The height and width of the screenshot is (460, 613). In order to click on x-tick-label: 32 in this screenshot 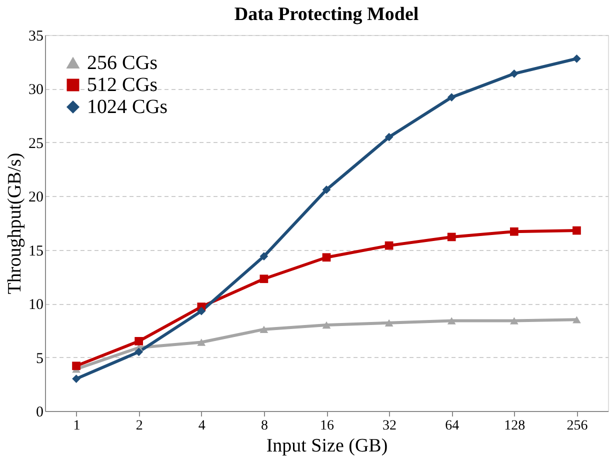, I will do `click(389, 426)`.